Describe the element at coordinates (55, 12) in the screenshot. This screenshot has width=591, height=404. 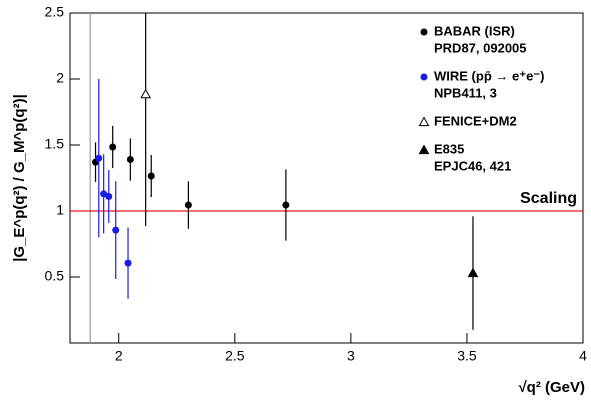
I see `y-tick-label: 2.5` at that location.